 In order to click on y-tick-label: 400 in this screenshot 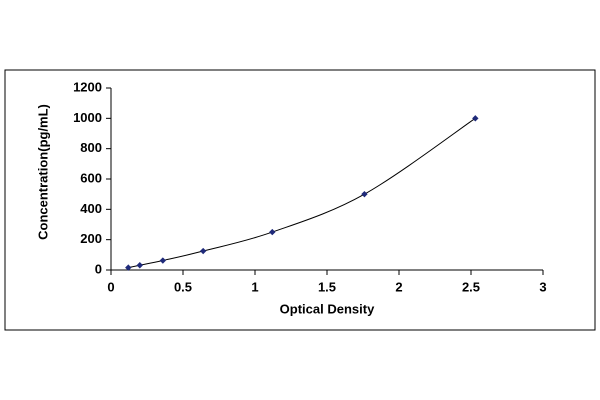, I will do `click(91, 208)`.